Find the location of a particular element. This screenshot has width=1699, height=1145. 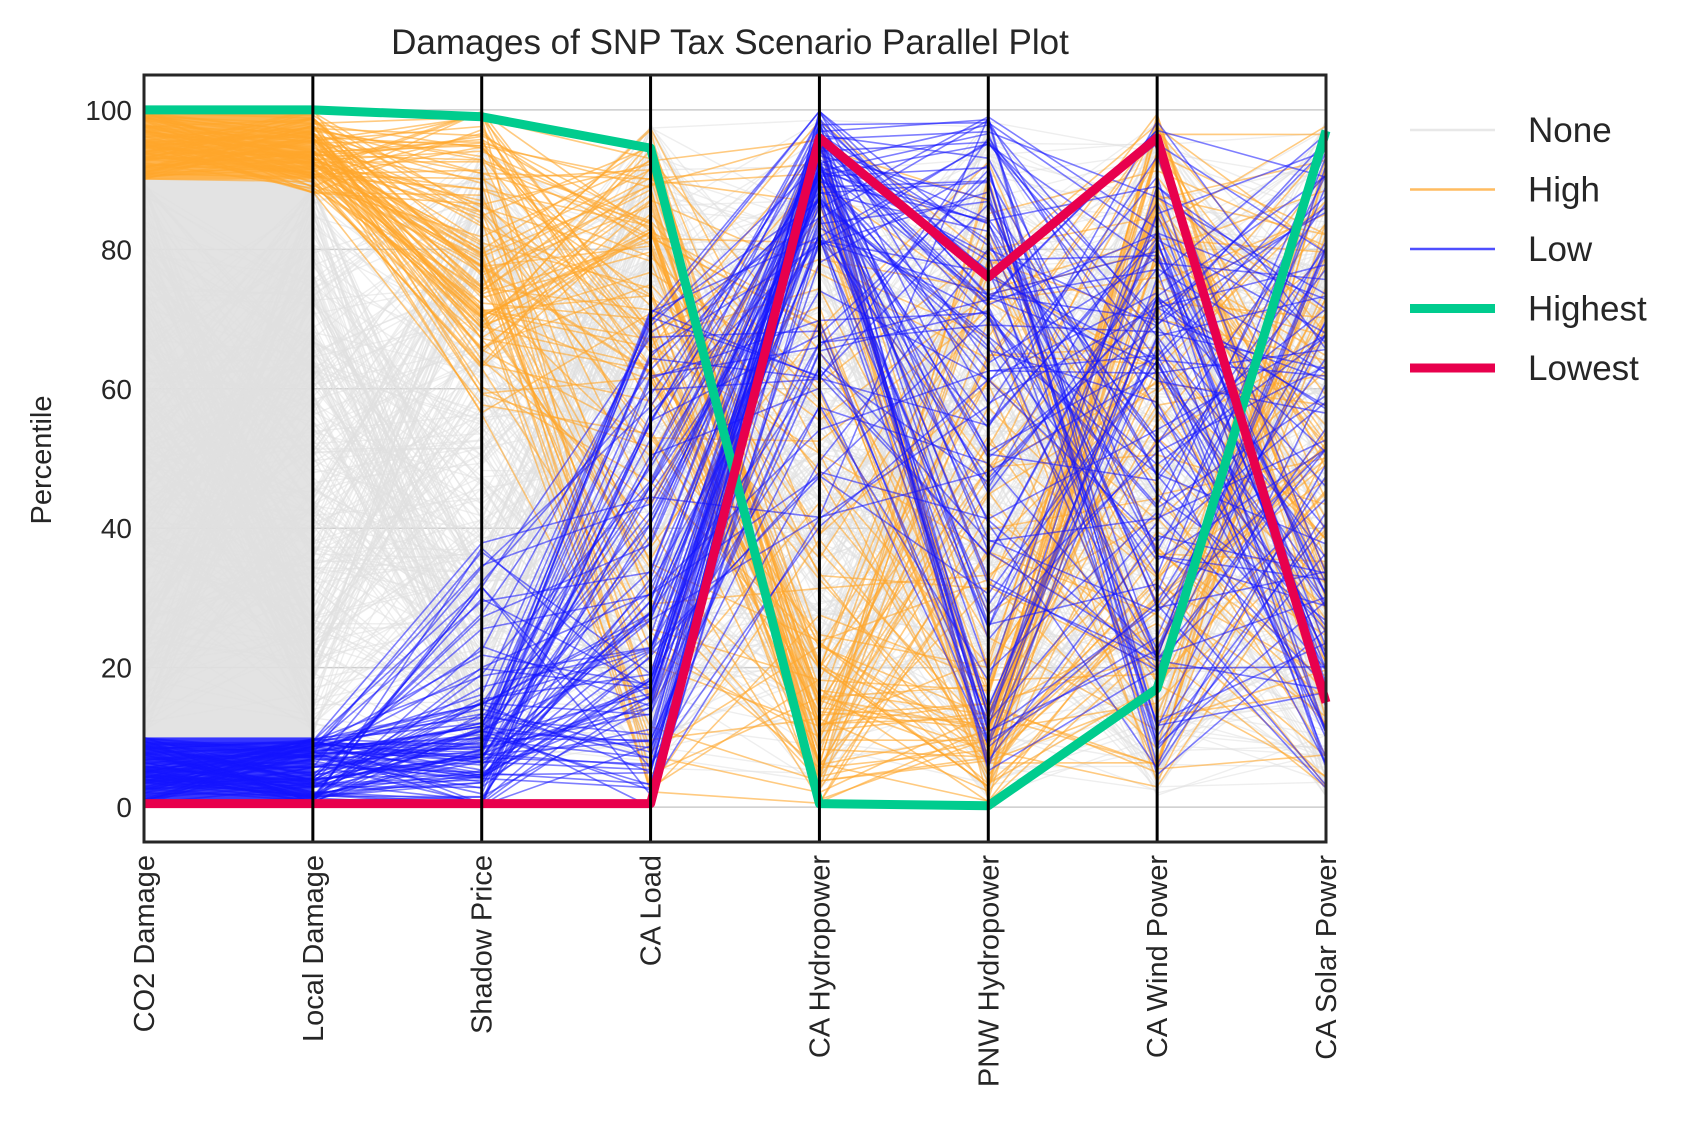

x-axis-label: CO2 Damage is located at coordinates (145, 943).